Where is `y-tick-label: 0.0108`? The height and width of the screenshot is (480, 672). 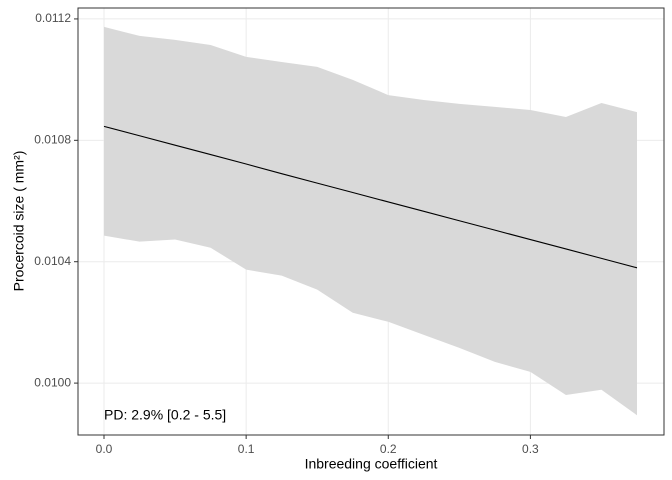
y-tick-label: 0.0108 is located at coordinates (52, 139).